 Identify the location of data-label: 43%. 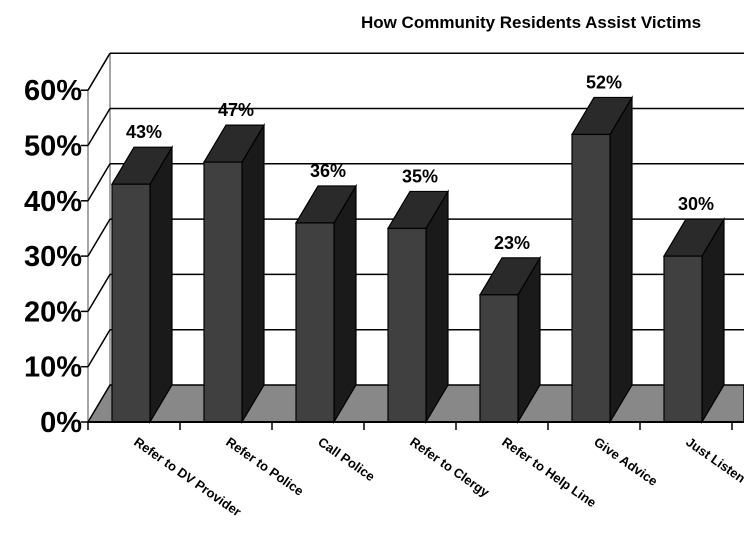
(144, 132).